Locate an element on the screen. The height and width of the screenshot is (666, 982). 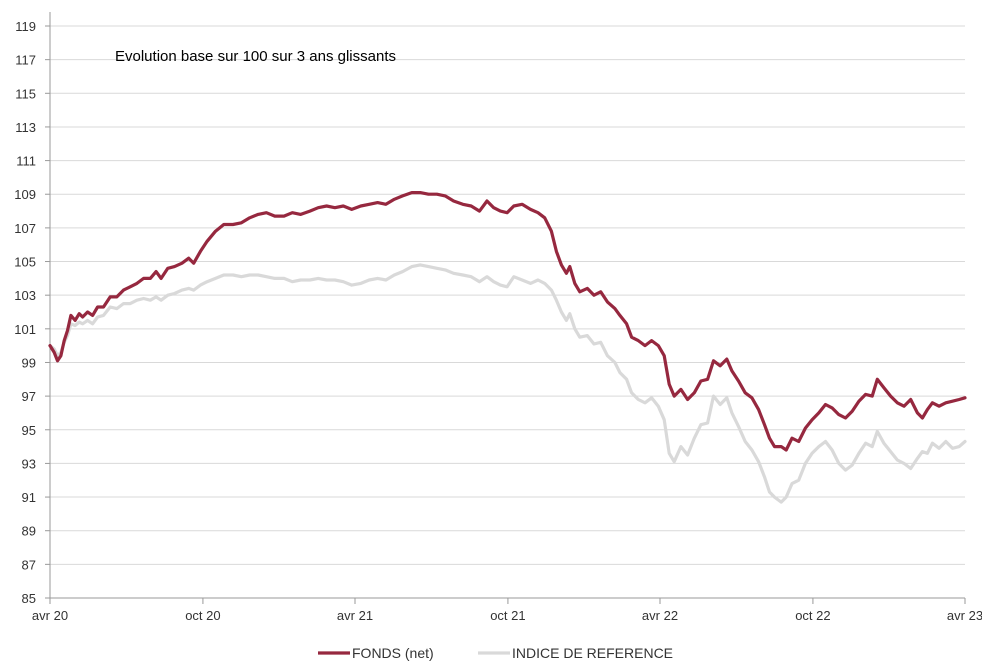
y-tick-label: 85 is located at coordinates (29, 598).